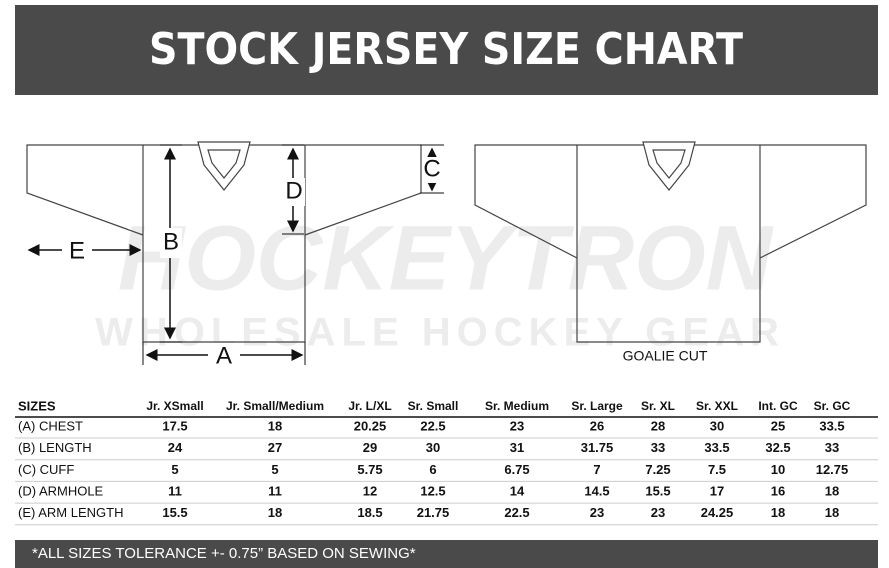 This screenshot has width=889, height=568. I want to click on column-header: Sr. Large, so click(597, 406).